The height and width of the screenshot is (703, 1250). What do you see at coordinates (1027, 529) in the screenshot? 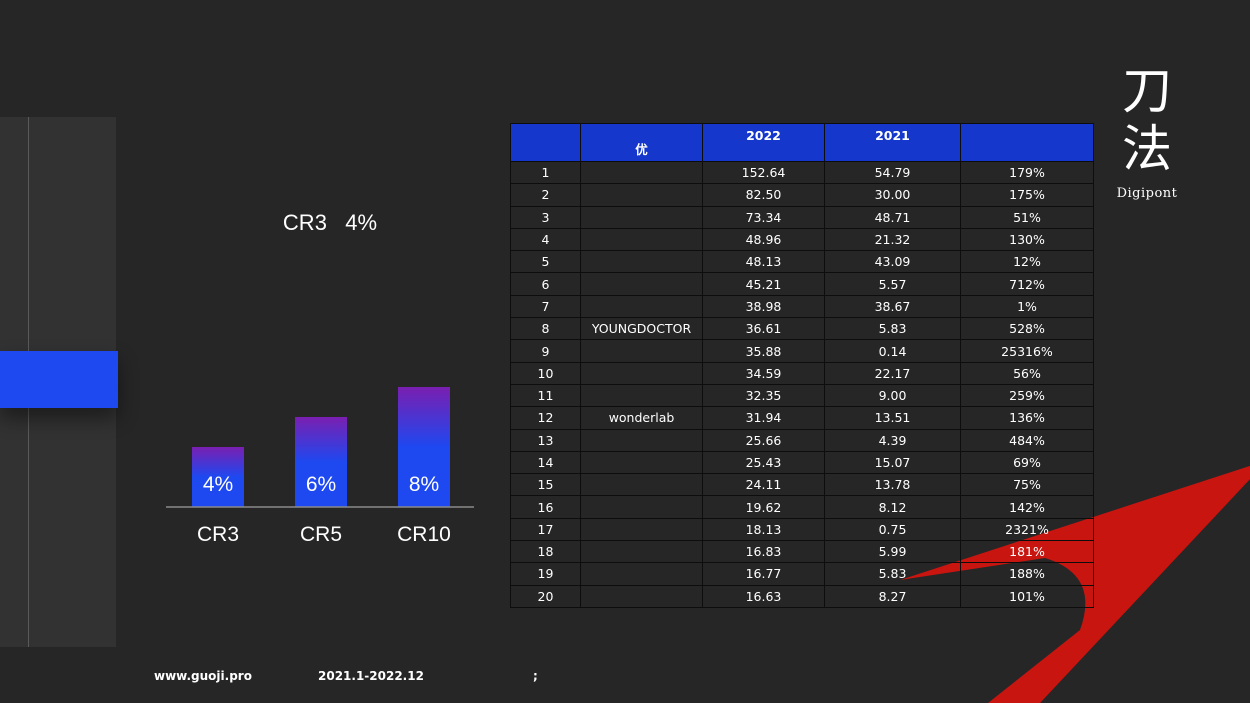
I see `cell-growth: 2321%` at bounding box center [1027, 529].